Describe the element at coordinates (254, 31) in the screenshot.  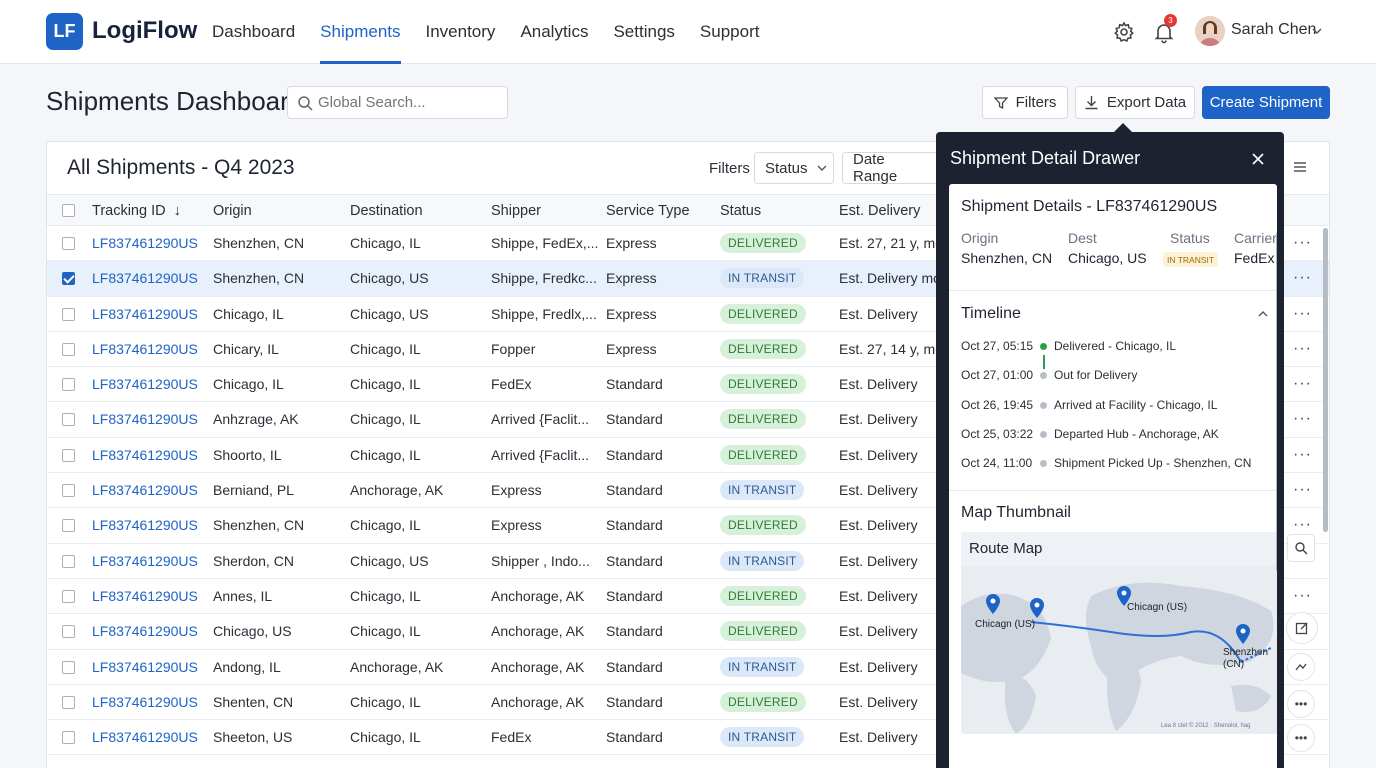
I see `nav-dashboard: Dashboard` at that location.